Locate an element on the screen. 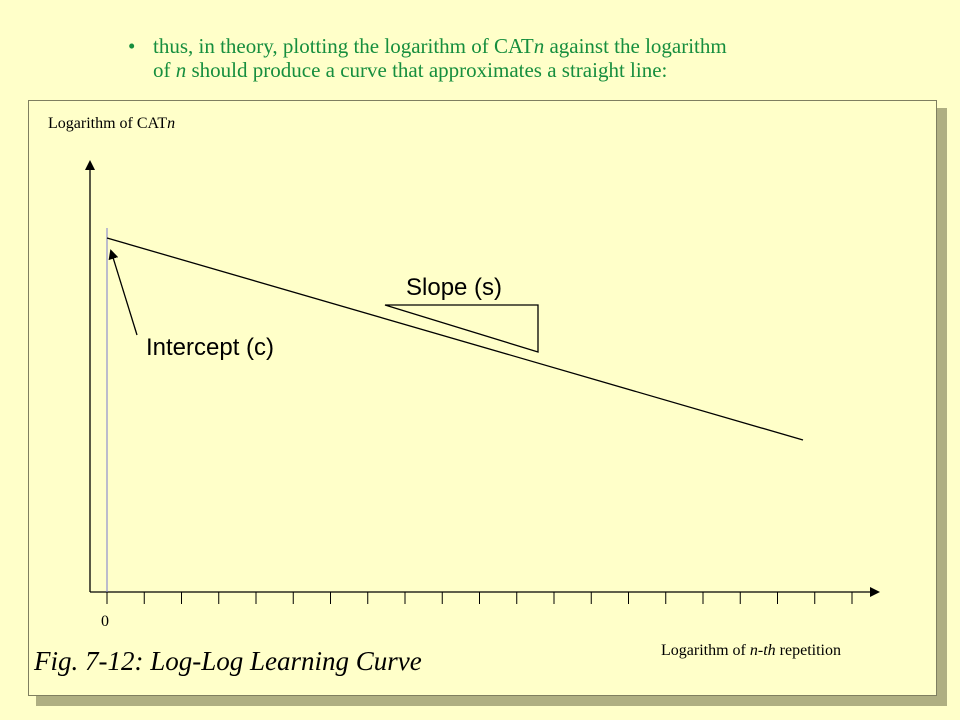 Image resolution: width=960 pixels, height=720 pixels. y-axis-label: Logarithm of CATn is located at coordinates (111, 123).